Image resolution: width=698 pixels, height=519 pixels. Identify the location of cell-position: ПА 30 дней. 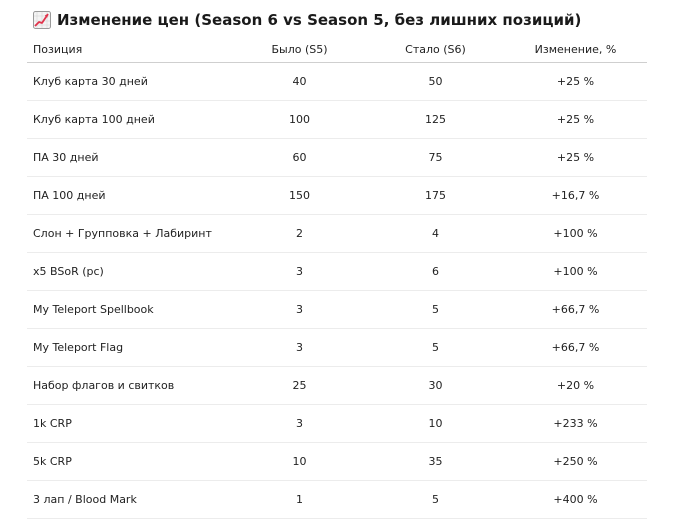
(129, 157).